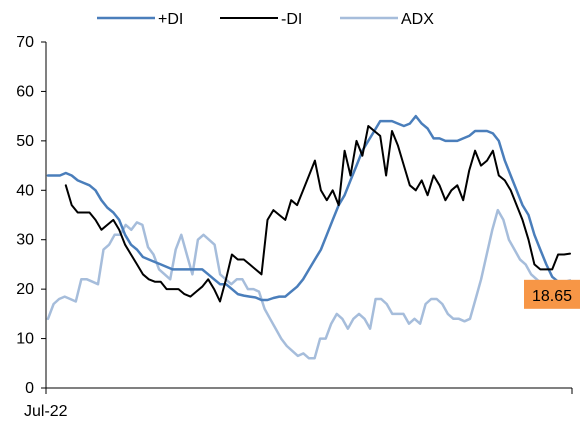 The image size is (581, 424). I want to click on callout: 18.65, so click(552, 294).